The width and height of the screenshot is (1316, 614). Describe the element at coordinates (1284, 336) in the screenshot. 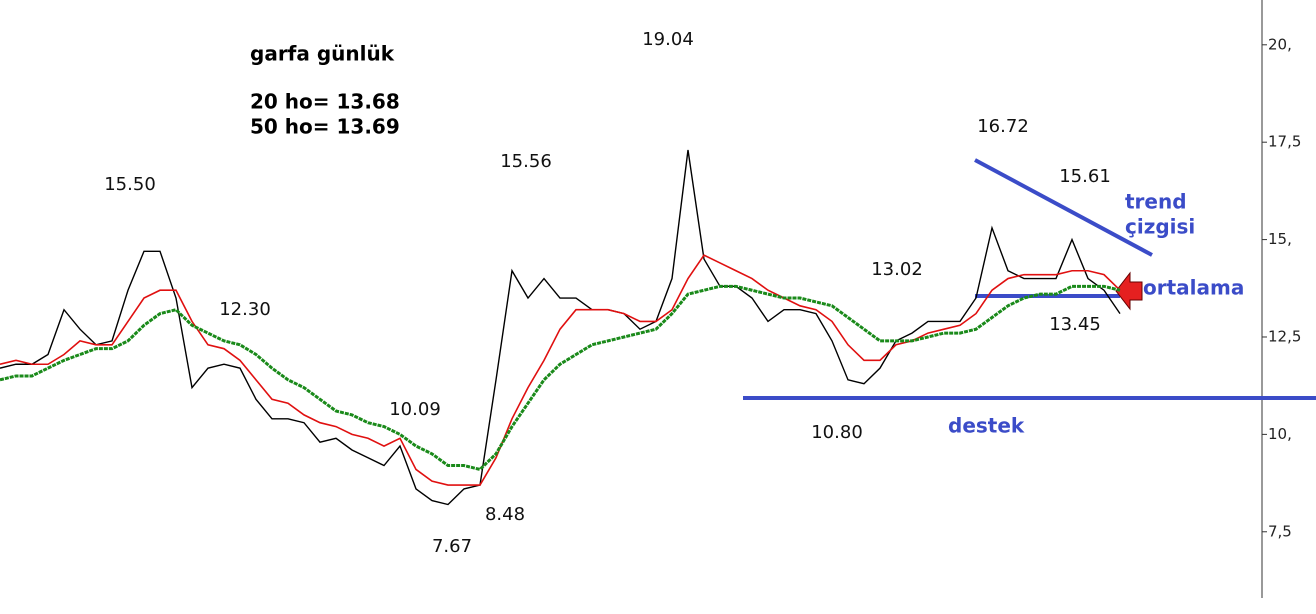

I see `y-tick-label: 12,5` at that location.